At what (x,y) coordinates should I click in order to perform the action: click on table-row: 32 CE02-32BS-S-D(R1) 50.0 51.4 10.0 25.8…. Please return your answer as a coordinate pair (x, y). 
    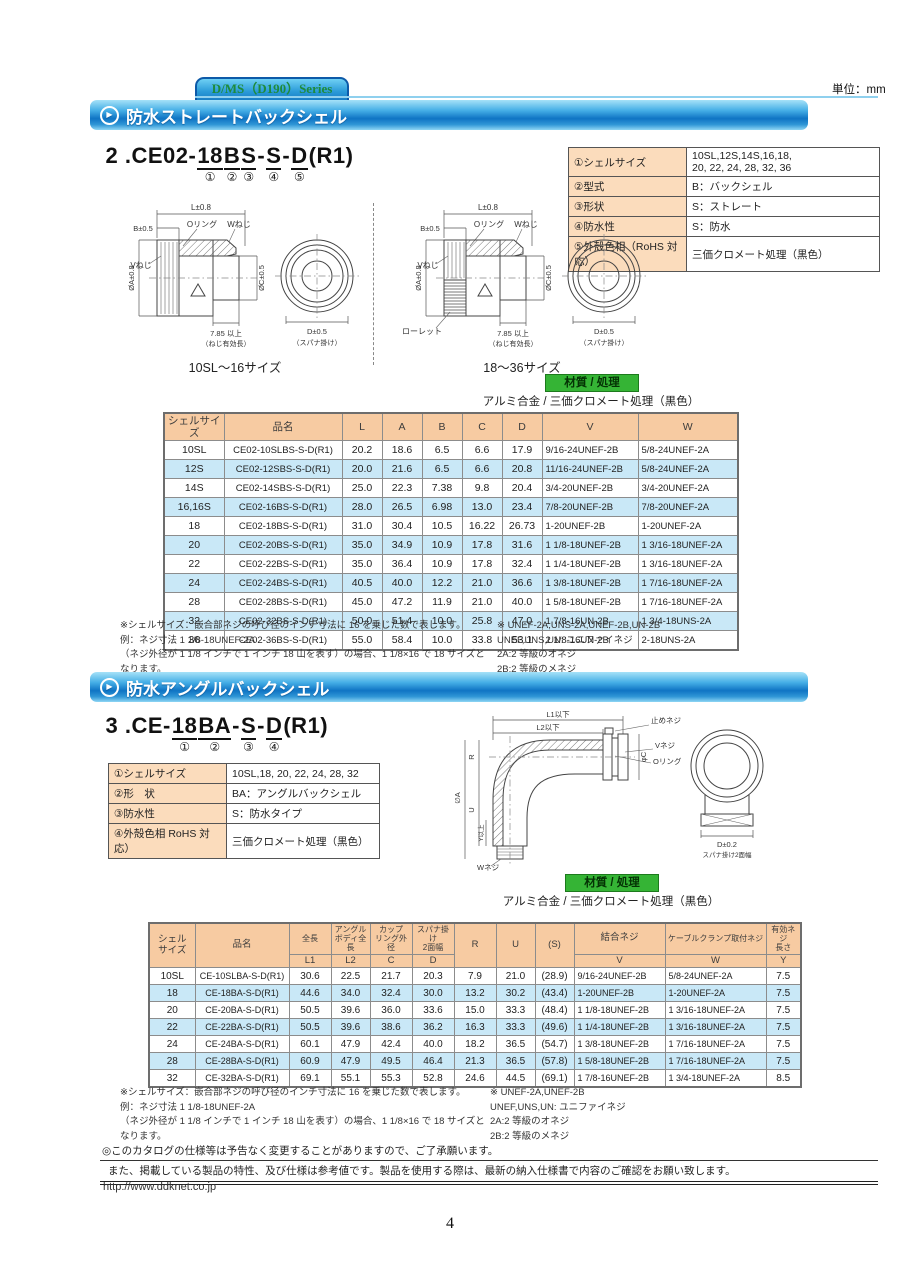
    Looking at the image, I should click on (451, 621).